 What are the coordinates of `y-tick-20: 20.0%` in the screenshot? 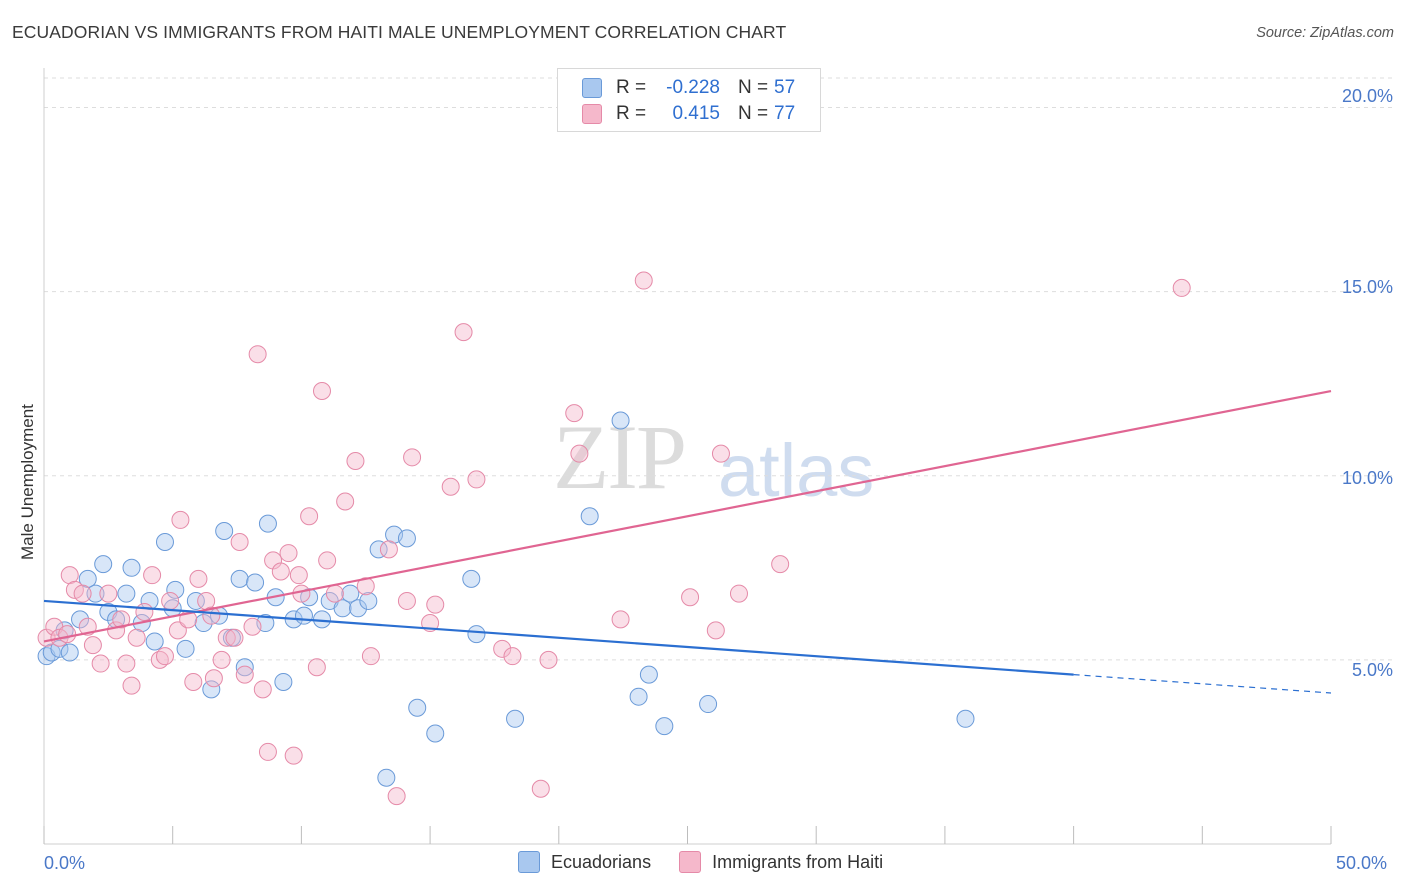 It's located at (1367, 96).